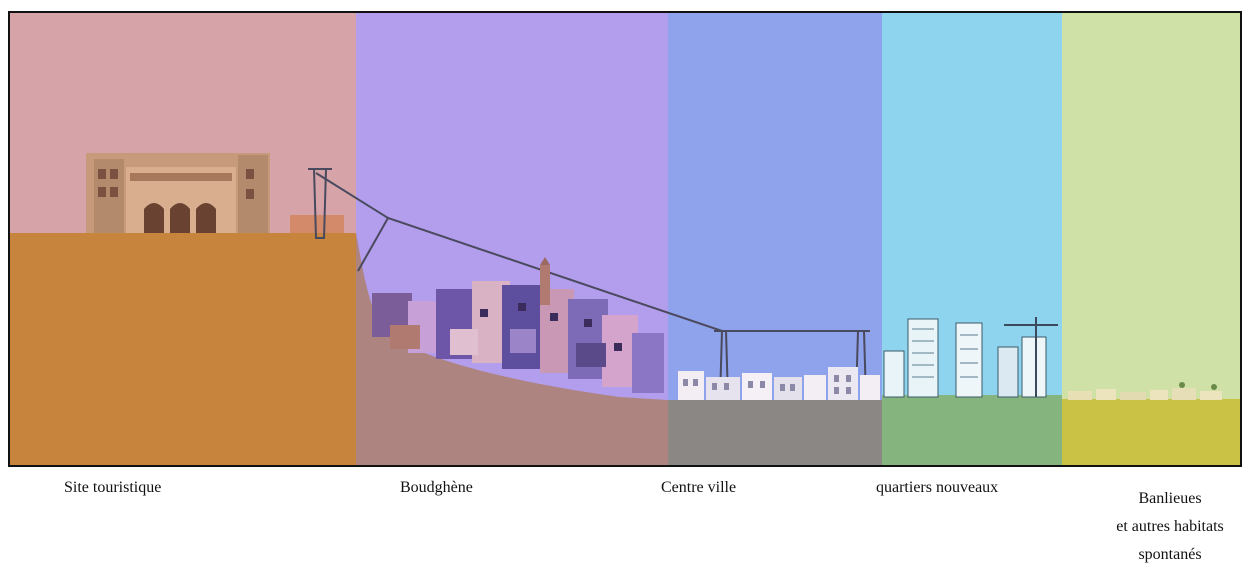 The image size is (1256, 587). I want to click on minaret-icon, so click(545, 281).